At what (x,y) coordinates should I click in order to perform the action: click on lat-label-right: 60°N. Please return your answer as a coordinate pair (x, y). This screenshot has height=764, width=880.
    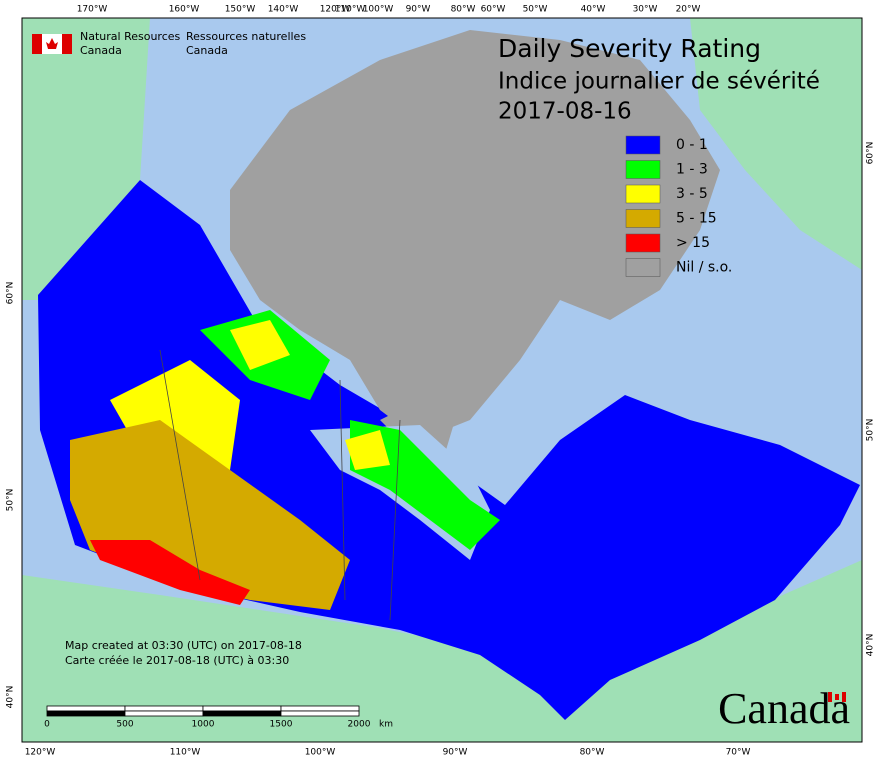
    Looking at the image, I should click on (871, 153).